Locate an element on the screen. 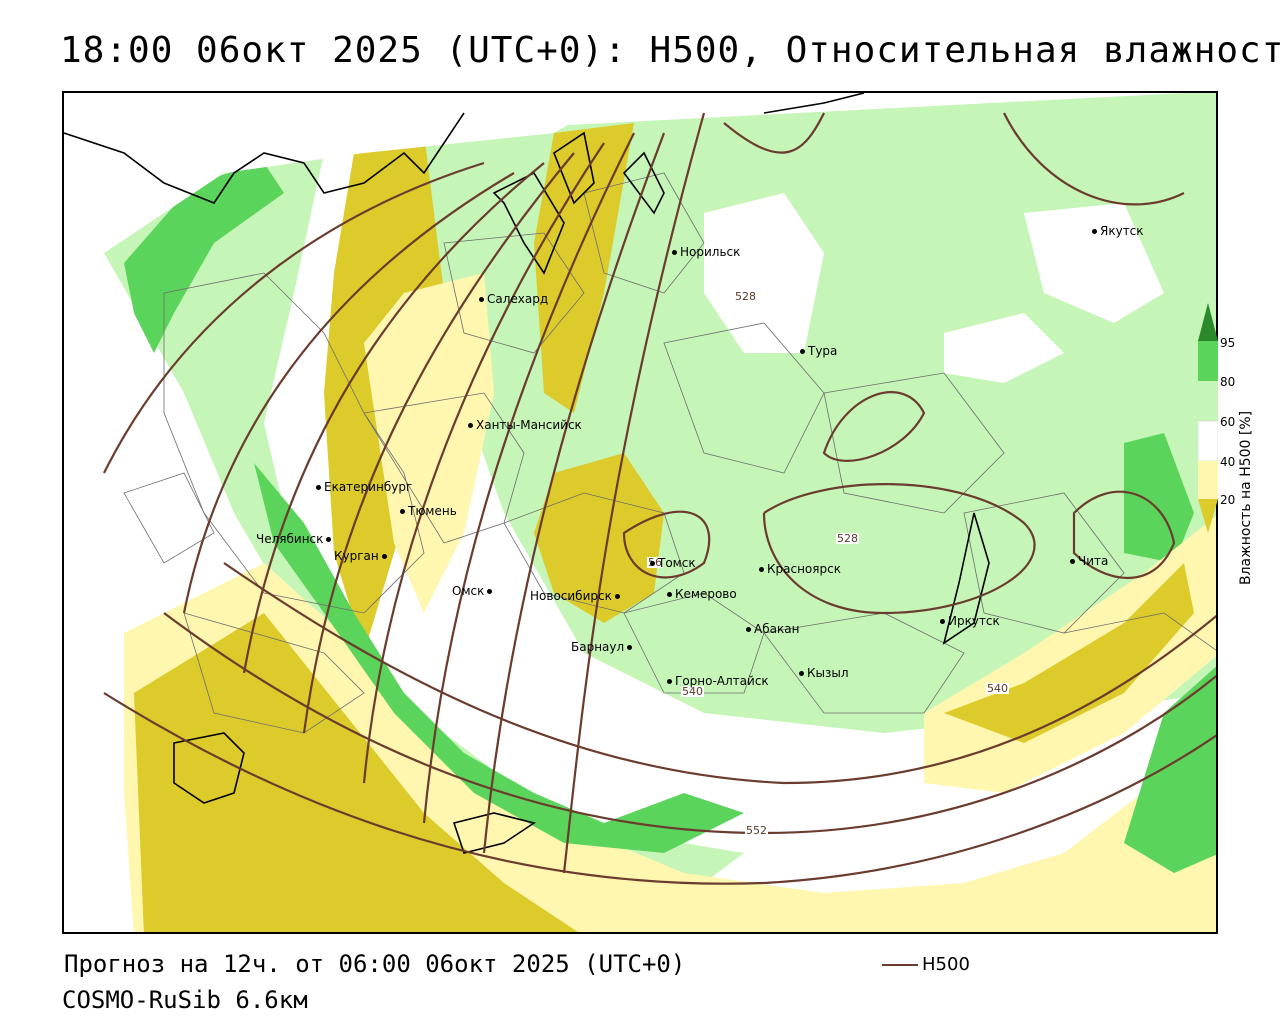  colorbar-title: Влажность на H500 [%] is located at coordinates (1246, 497).